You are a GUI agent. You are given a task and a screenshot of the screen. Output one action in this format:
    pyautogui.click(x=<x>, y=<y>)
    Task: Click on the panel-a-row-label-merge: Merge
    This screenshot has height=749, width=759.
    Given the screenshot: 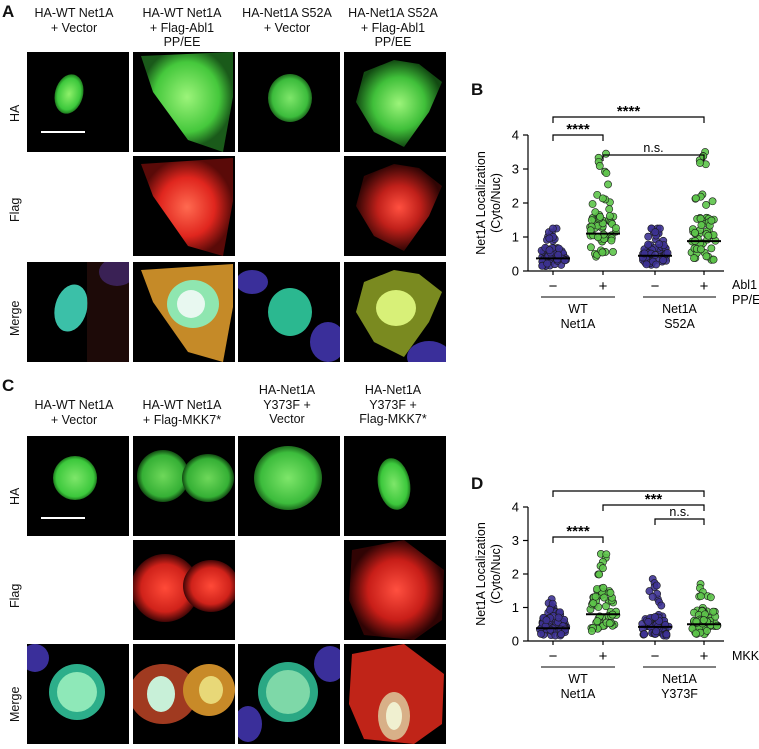 What is the action you would take?
    pyautogui.click(x=15, y=318)
    